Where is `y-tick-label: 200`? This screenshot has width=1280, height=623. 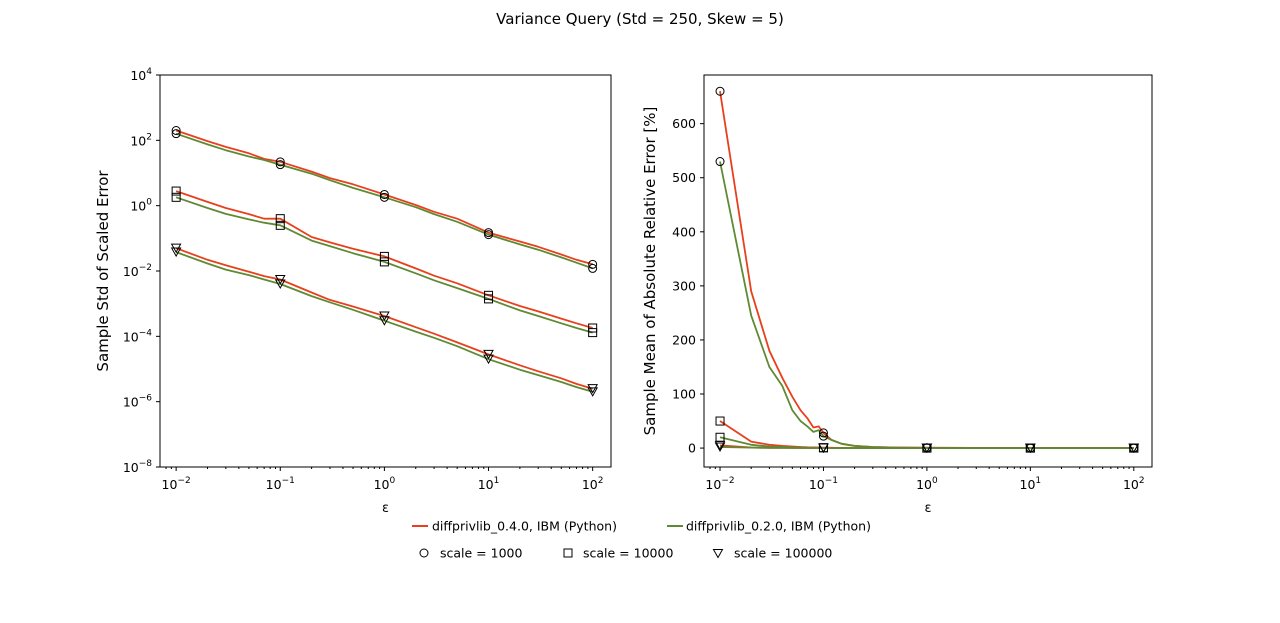 y-tick-label: 200 is located at coordinates (684, 339).